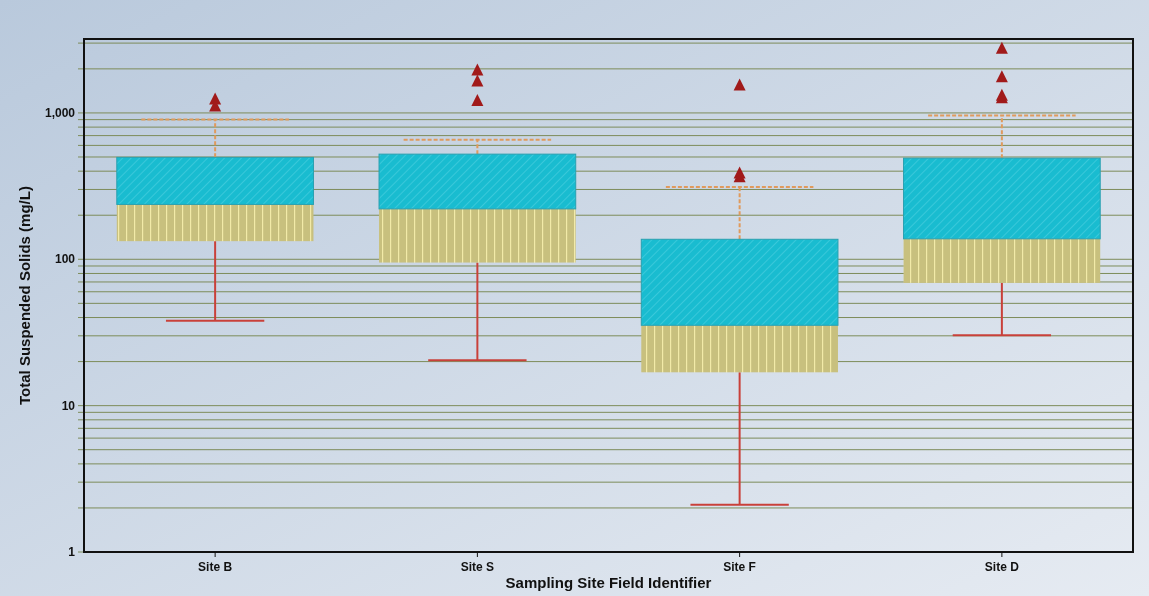 Image resolution: width=1149 pixels, height=596 pixels. I want to click on y-tick-label: 10, so click(68, 405).